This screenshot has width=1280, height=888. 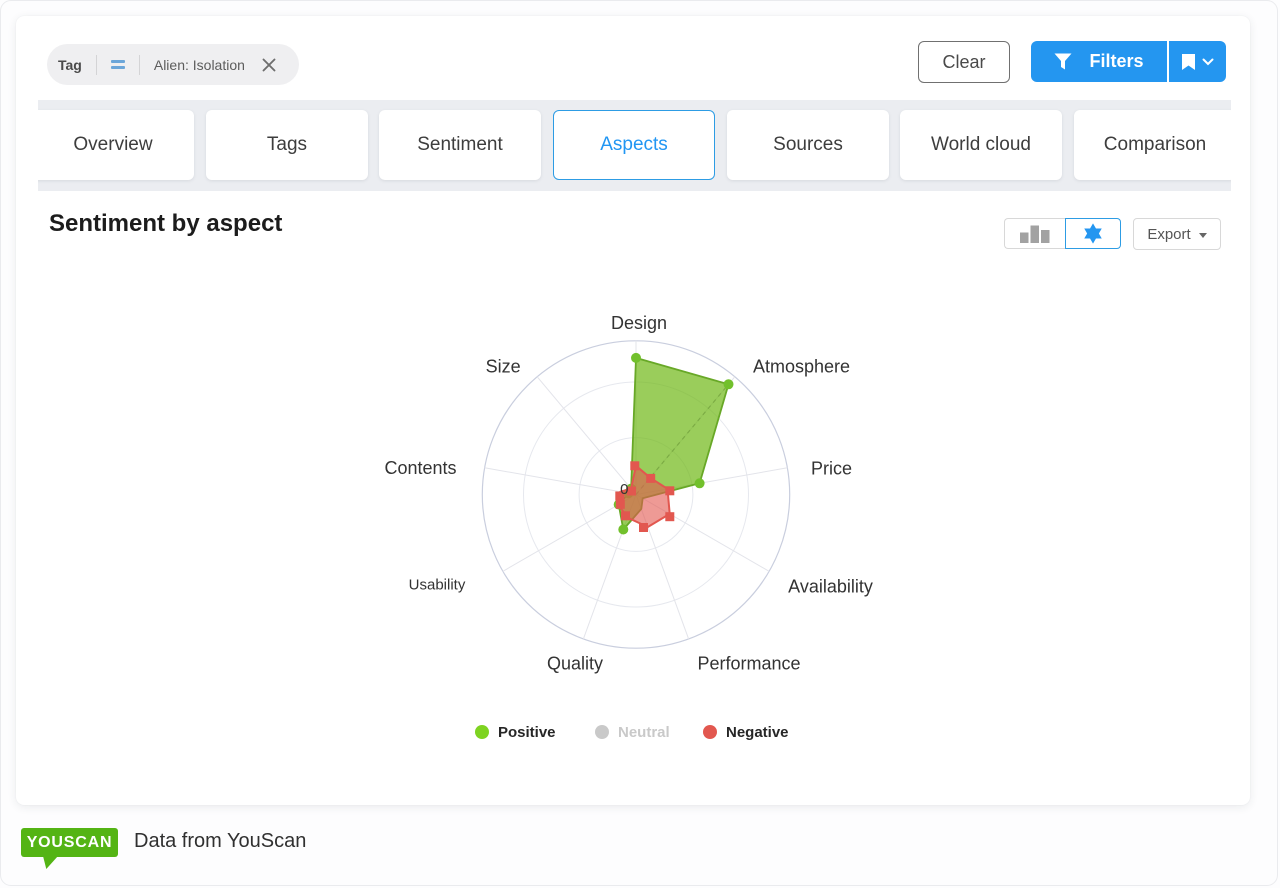 I want to click on svg-text: Quality, so click(x=575, y=664).